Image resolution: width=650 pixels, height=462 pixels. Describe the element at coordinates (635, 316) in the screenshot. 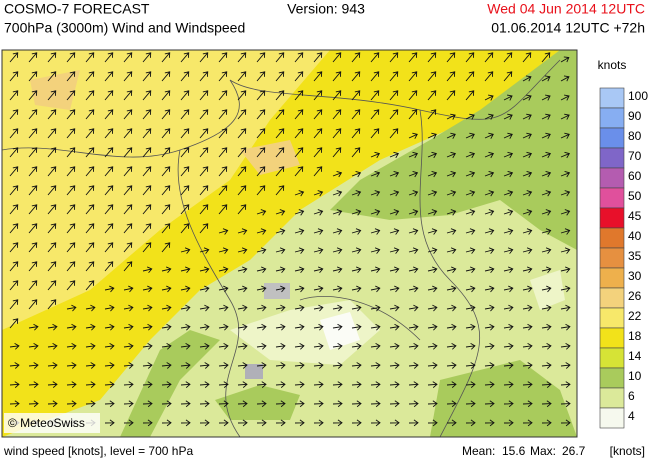

I see `legend-label: 22` at that location.